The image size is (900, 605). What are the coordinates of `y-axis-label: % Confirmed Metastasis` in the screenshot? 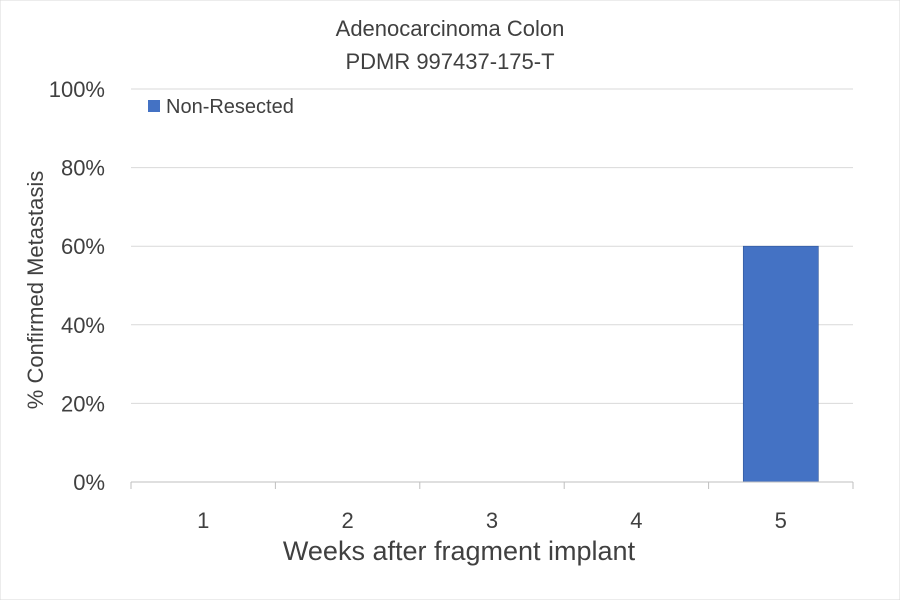 It's located at (35, 290).